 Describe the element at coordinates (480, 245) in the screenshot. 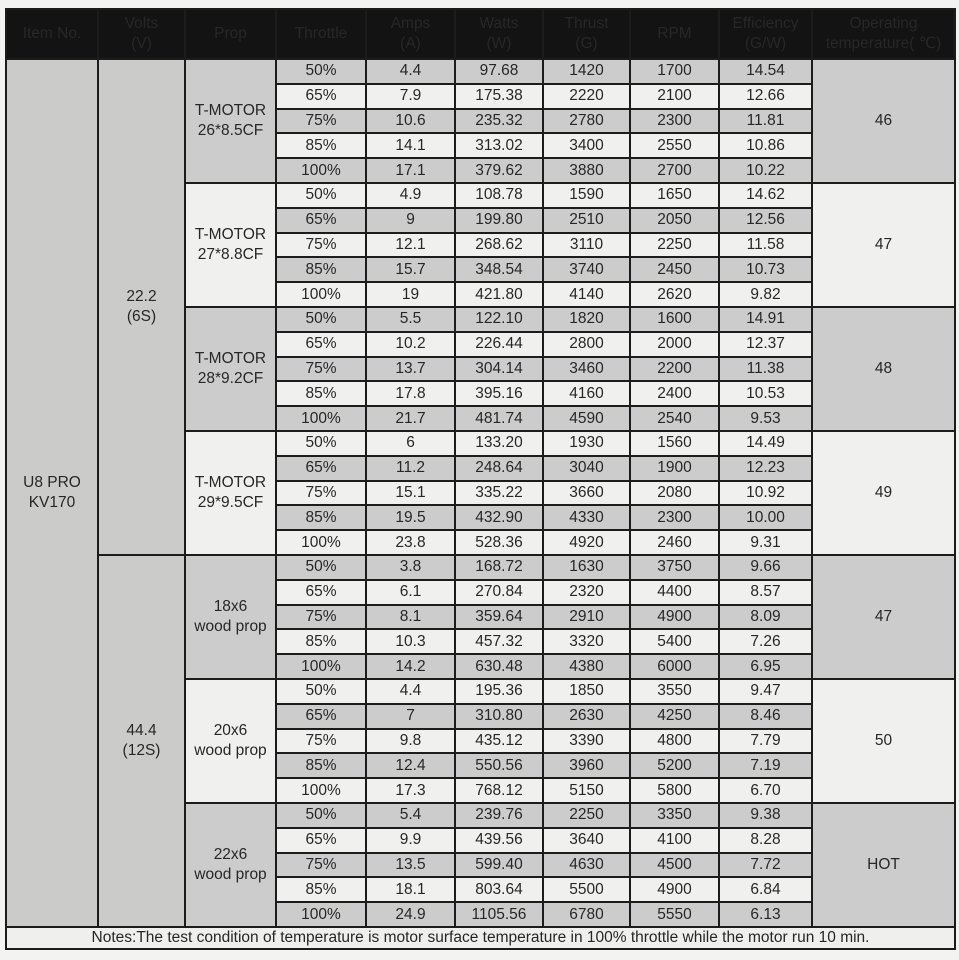

I see `table-row: 75% 12.1 268.62 3110 2250 11.58` at that location.